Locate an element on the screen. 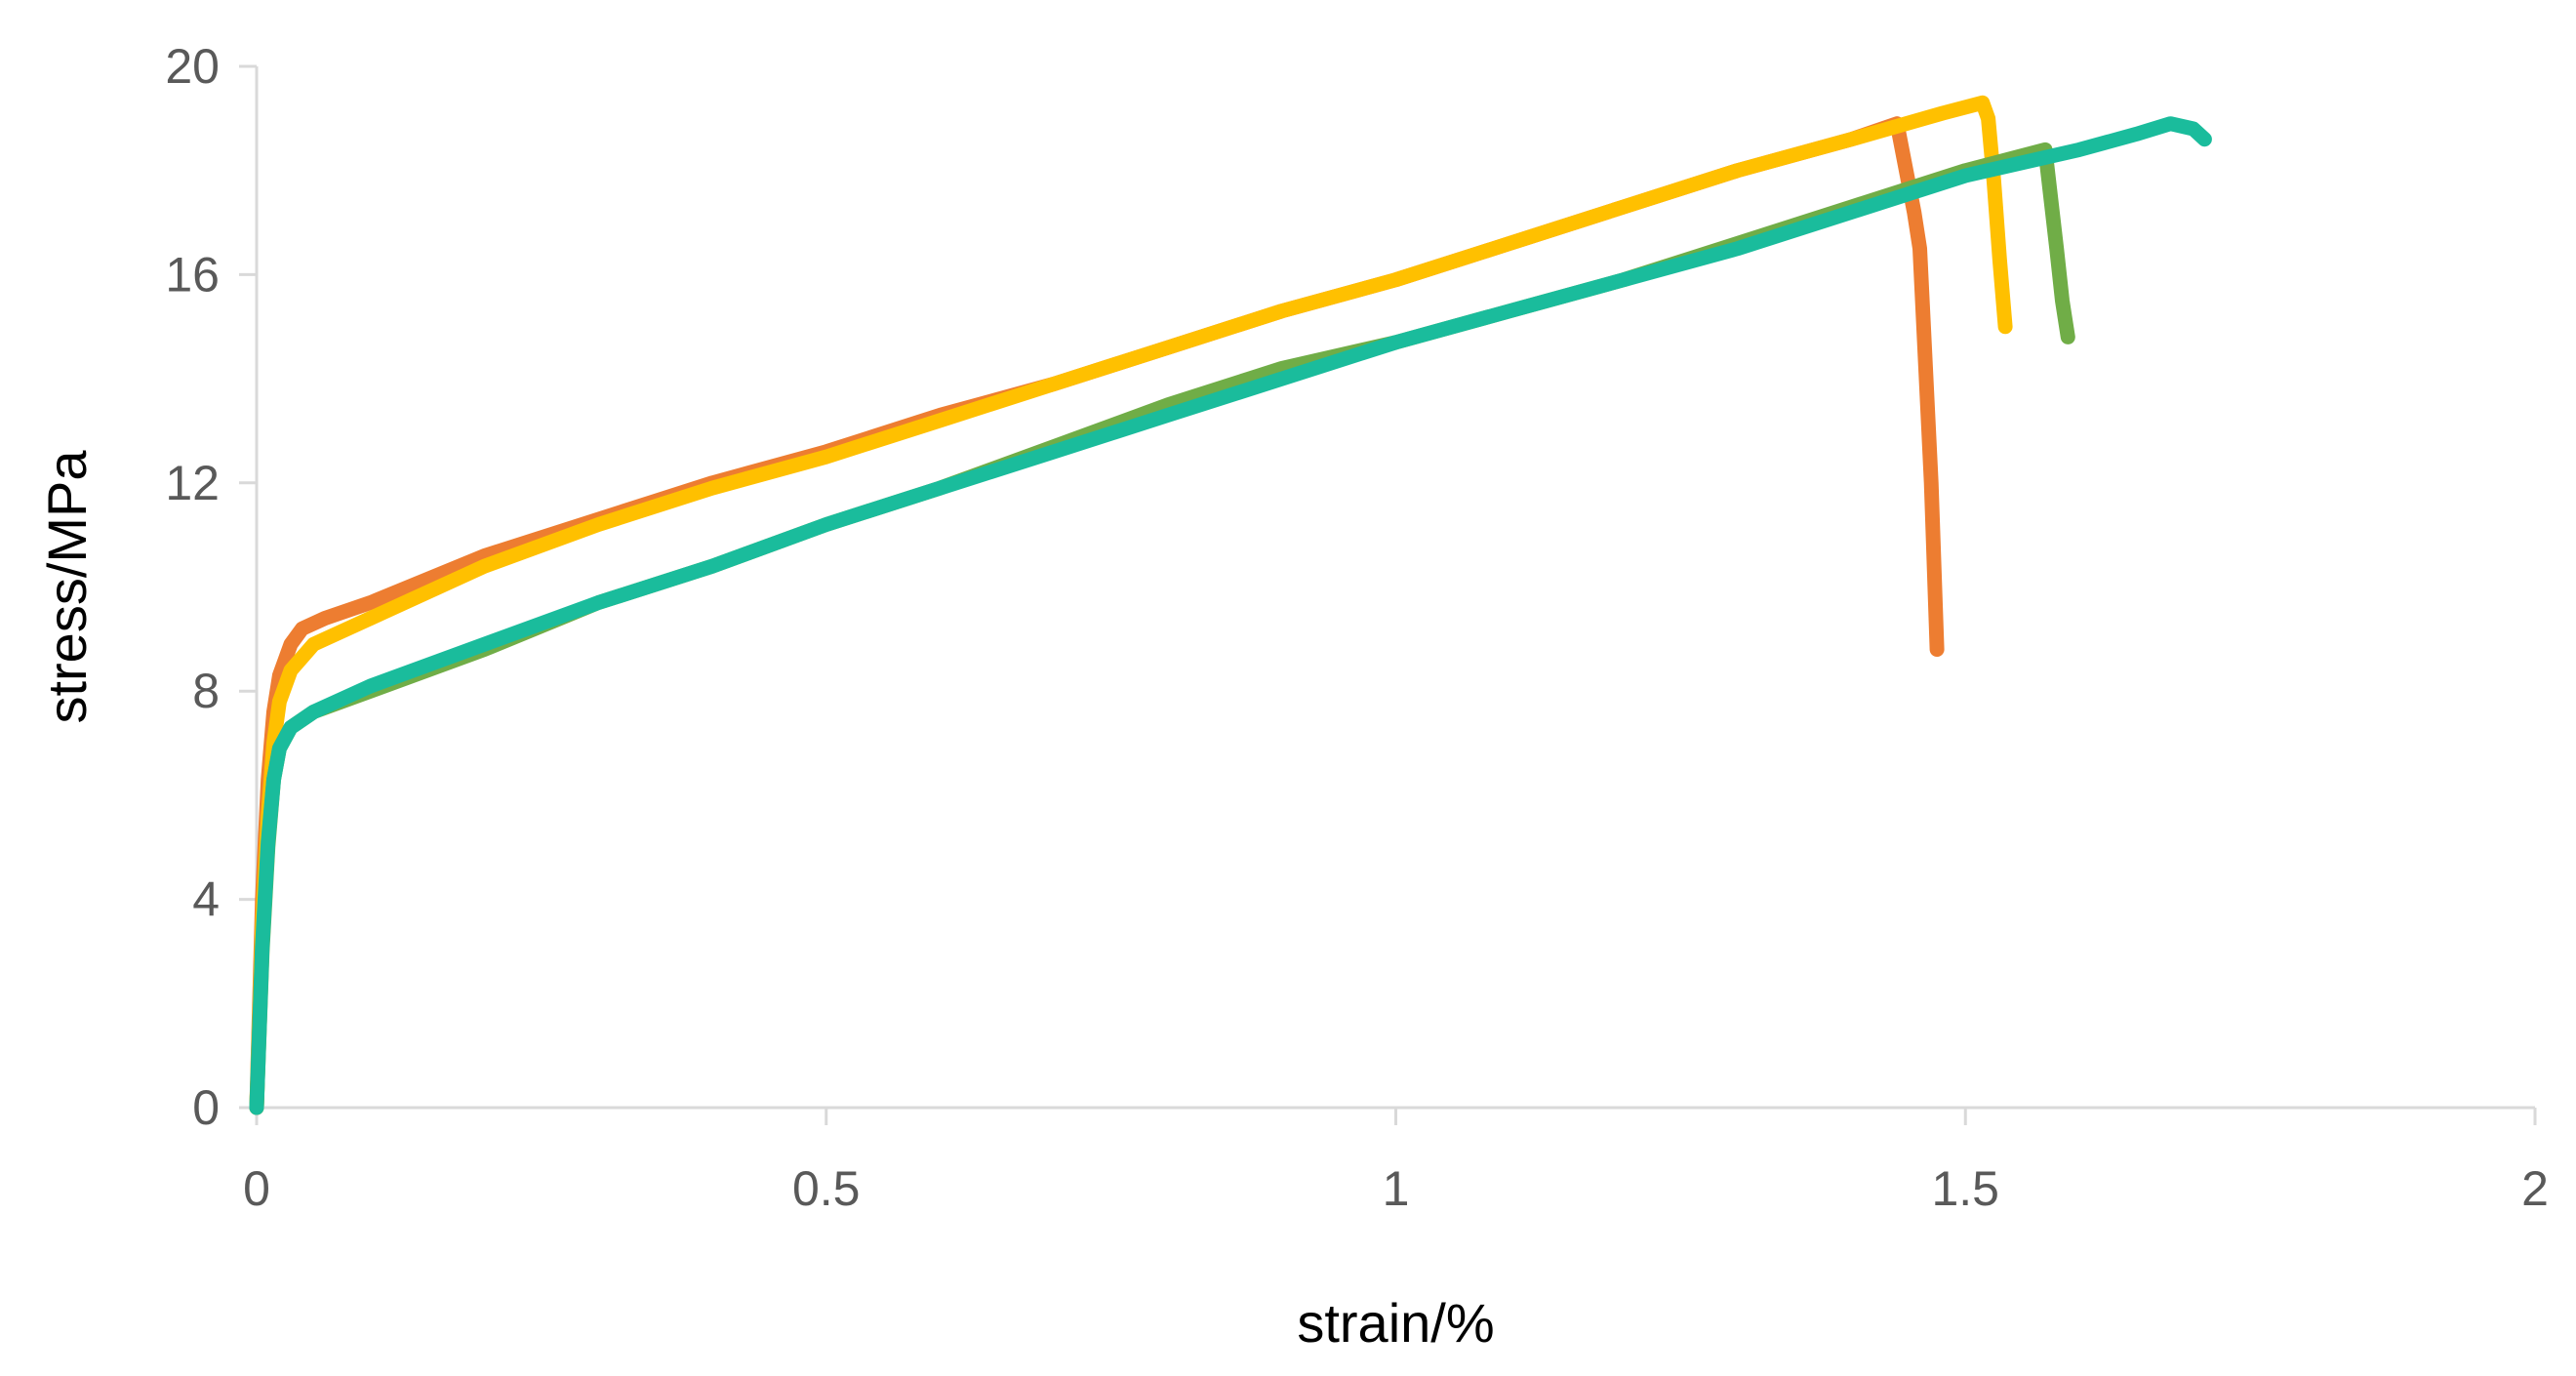 The image size is (2576, 1376). y-tick-label: 0 is located at coordinates (206, 1107).